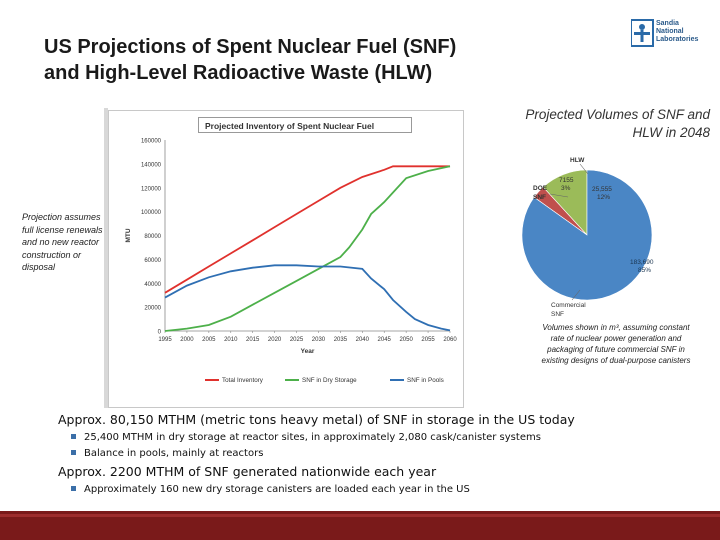 The width and height of the screenshot is (720, 540). I want to click on y-tick-label: 40000, so click(152, 285).